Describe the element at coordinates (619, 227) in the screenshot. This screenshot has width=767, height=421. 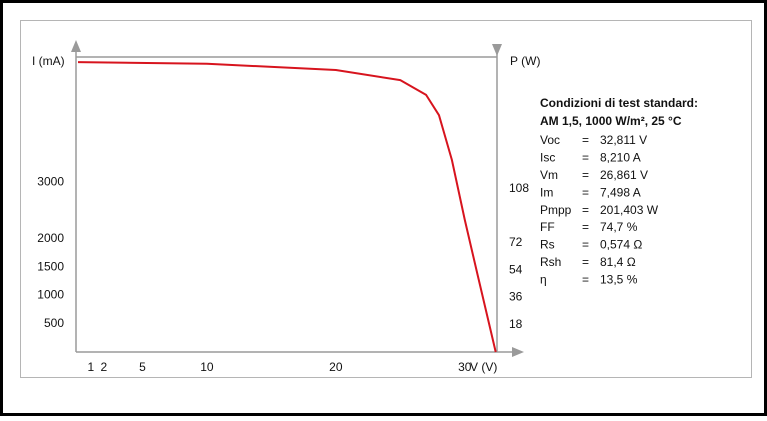
I see `param-value: 74,7 %` at that location.